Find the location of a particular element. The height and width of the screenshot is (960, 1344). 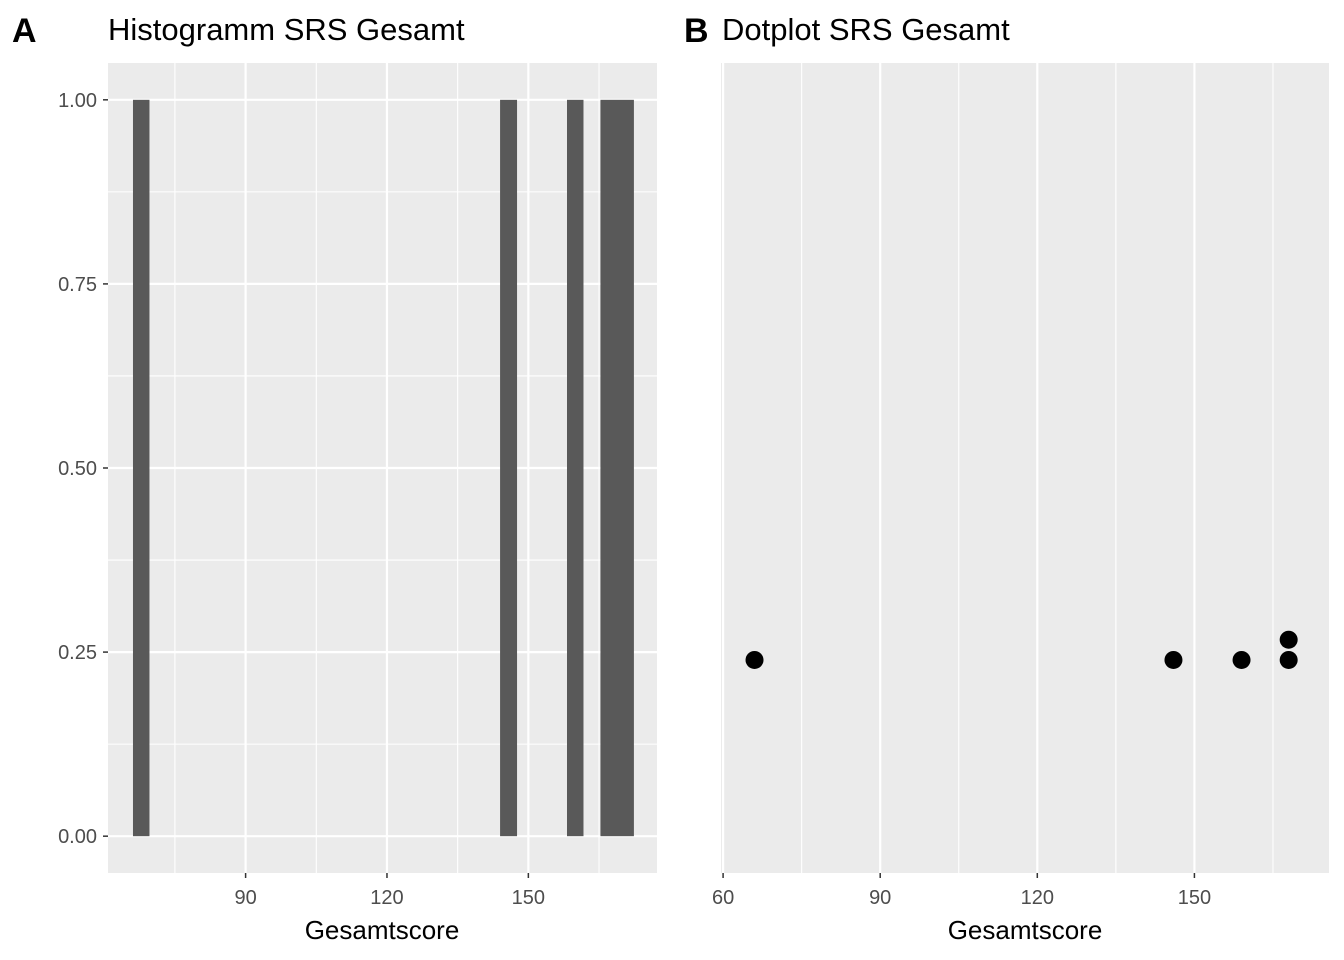

panel-a-x-axis-title: Gesamtscore is located at coordinates (382, 930).